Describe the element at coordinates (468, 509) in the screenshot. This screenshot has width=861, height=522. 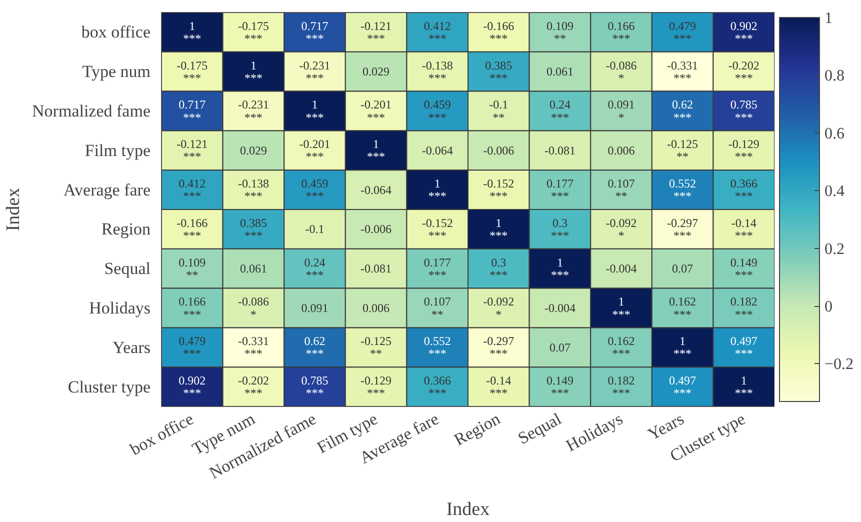
I see `x-axis-title: Index` at that location.